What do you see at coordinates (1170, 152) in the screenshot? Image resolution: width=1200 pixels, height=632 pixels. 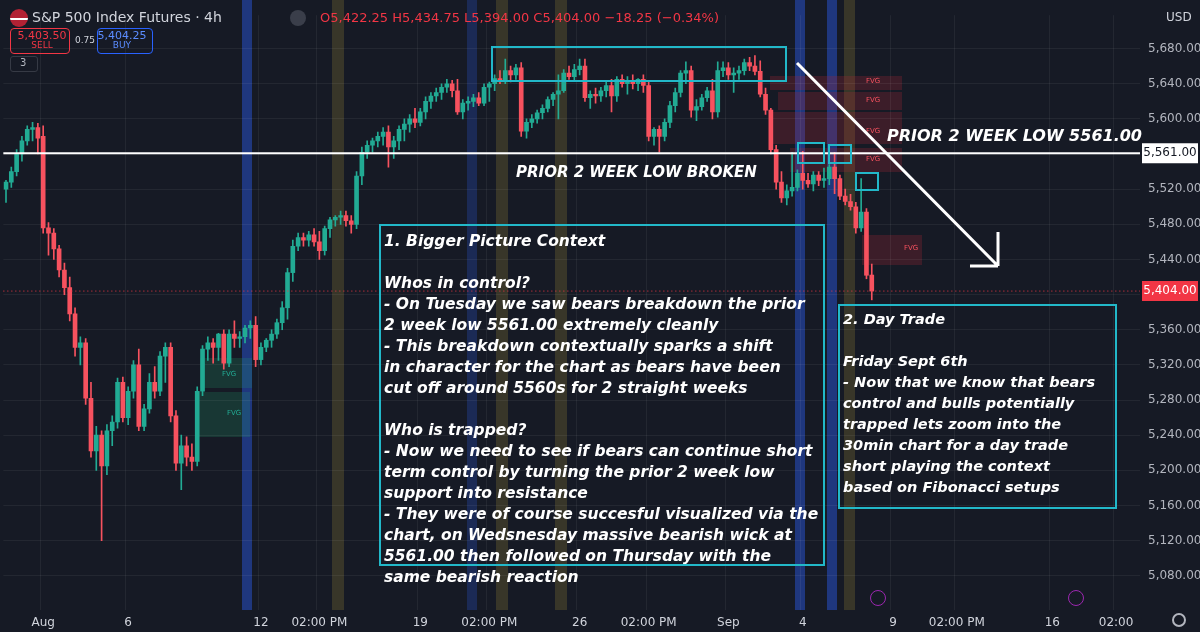 I see `ref-line-label: 5,561.00` at bounding box center [1170, 152].